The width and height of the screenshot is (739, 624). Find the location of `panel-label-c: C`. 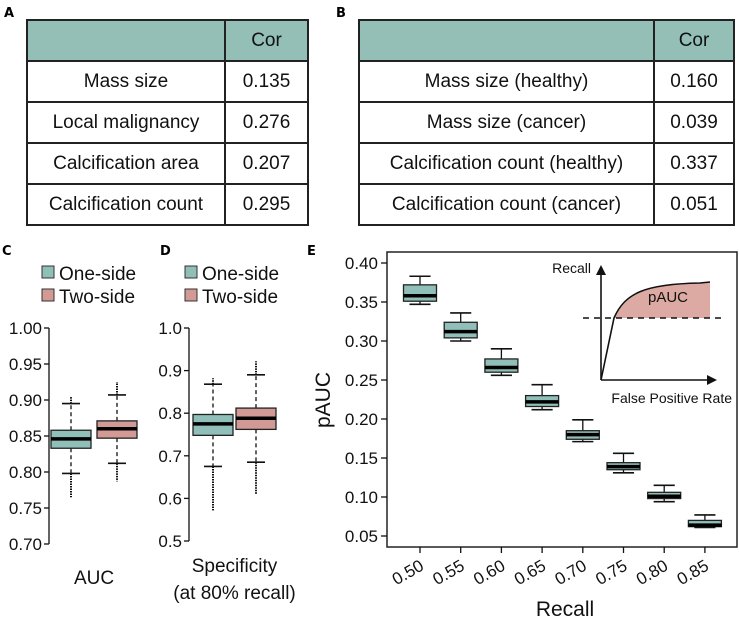

panel-label-c: C is located at coordinates (7, 251).